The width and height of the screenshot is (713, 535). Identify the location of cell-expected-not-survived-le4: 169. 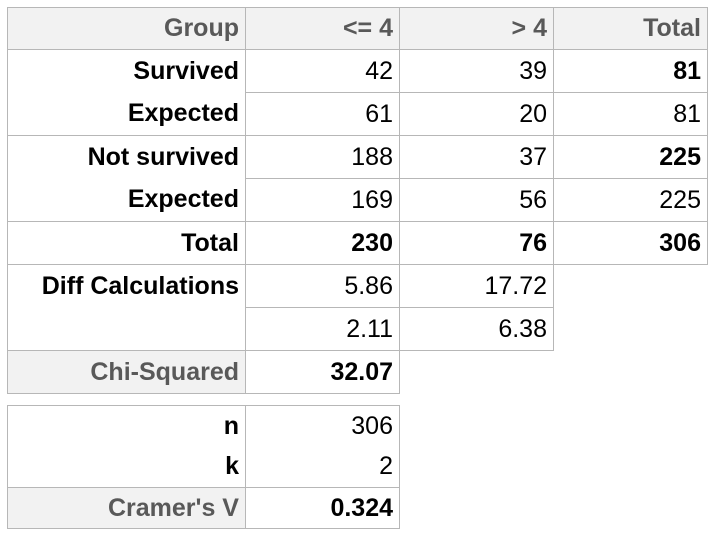
(322, 200).